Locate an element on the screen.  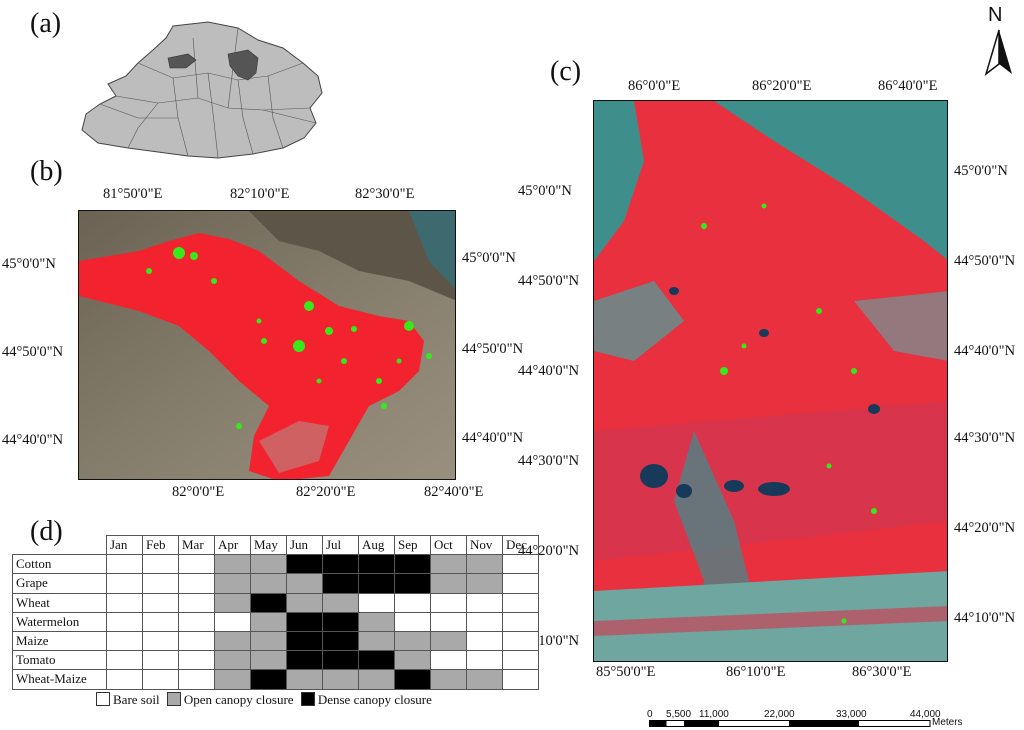
crop-row: Wheat is located at coordinates (275, 602).